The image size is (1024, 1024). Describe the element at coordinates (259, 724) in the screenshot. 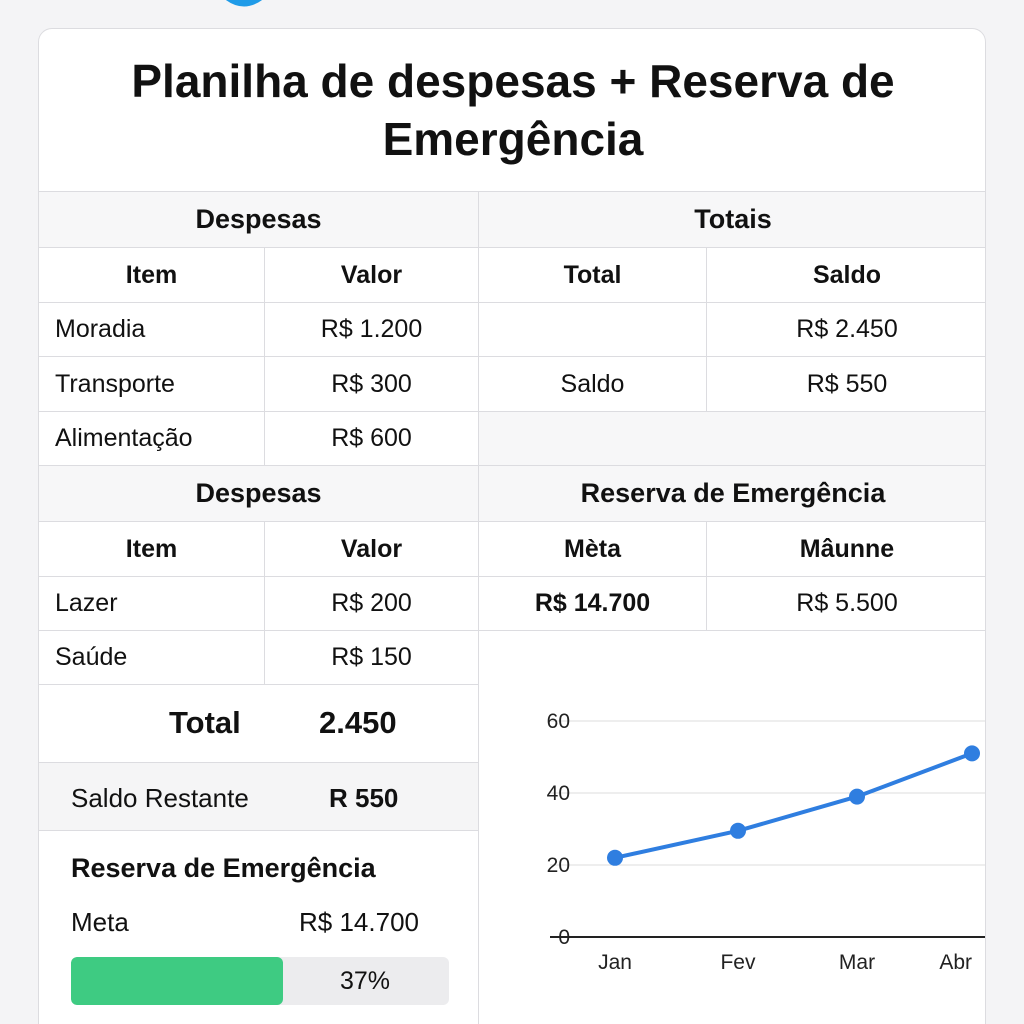

I see `total-row: Total 2.450` at that location.